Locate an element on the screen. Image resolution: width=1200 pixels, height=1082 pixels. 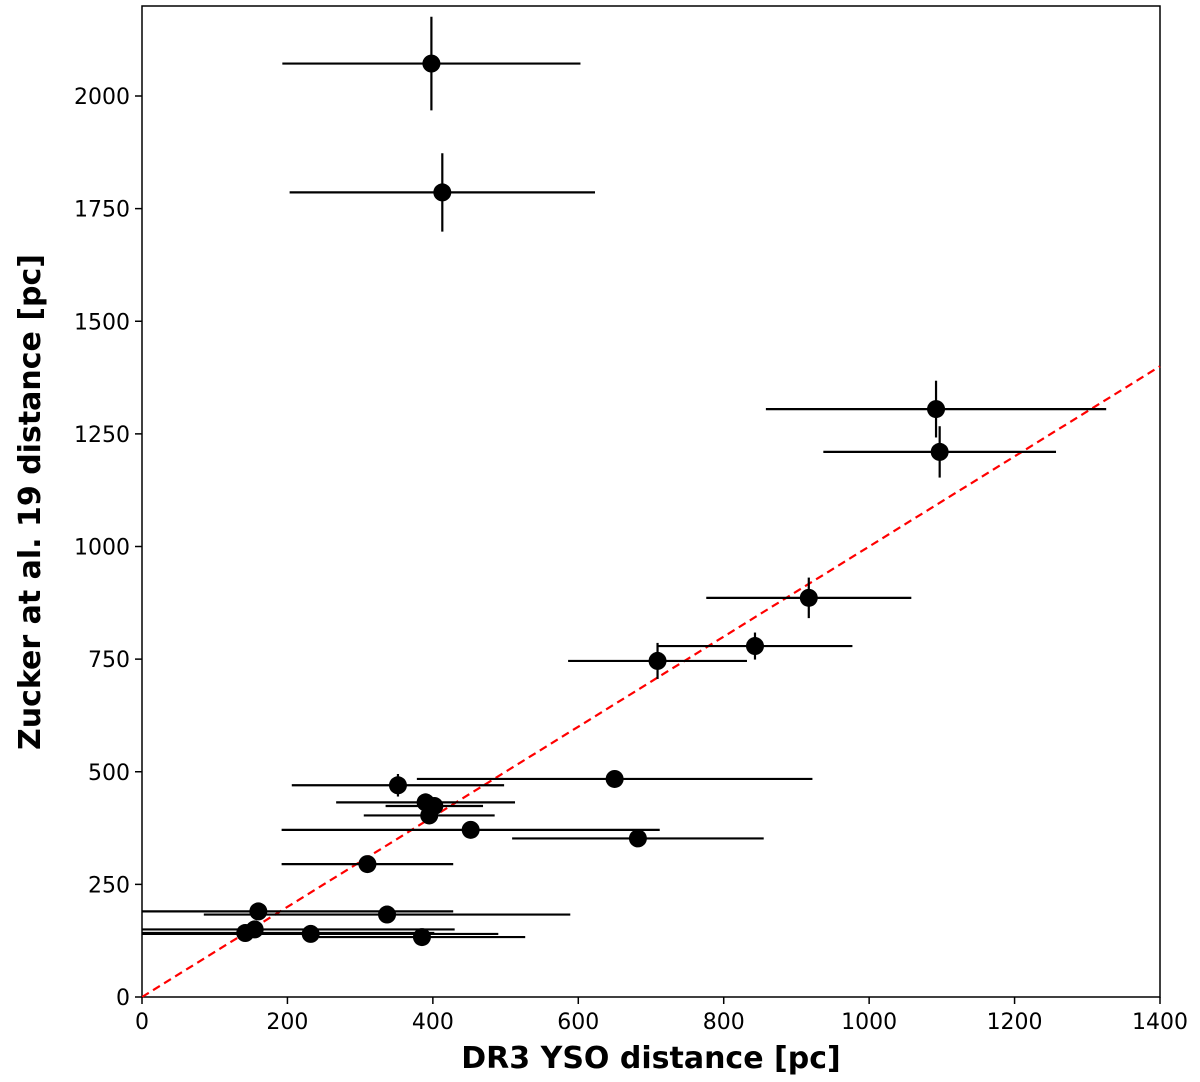
x-tick-label: 1200 is located at coordinates (1015, 1022).